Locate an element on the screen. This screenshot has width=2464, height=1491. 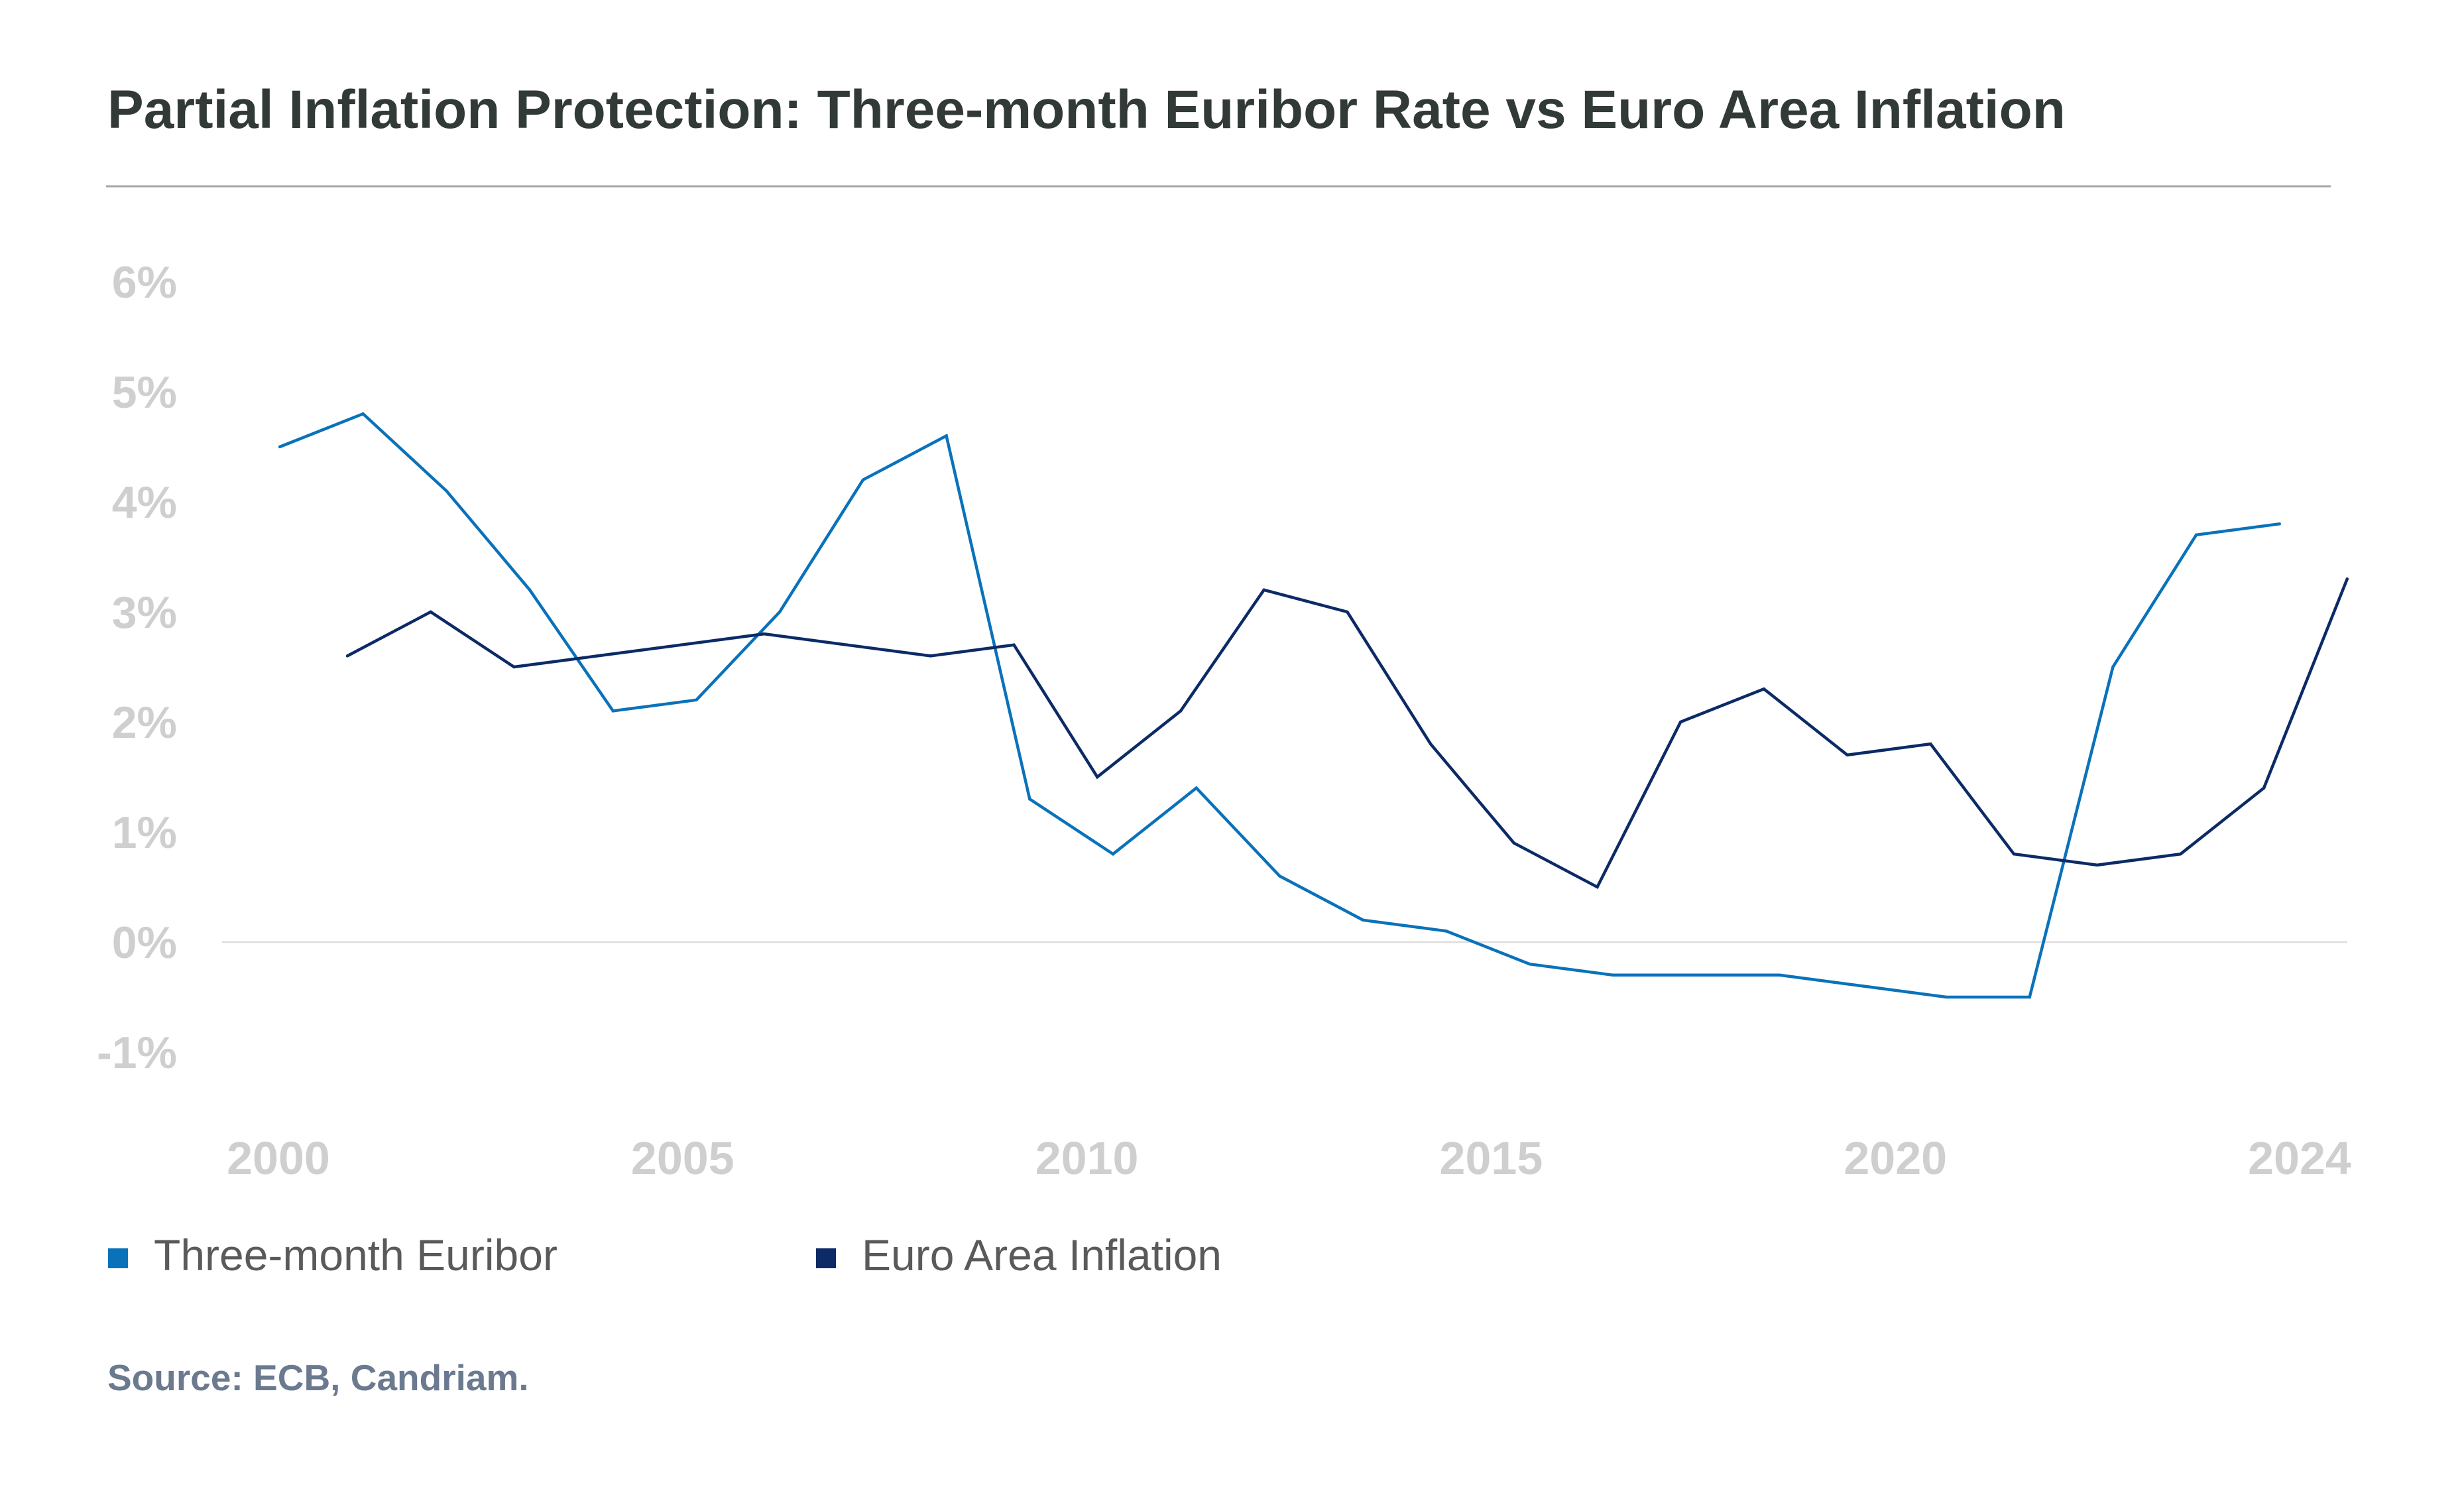
y-tick-label: 0% is located at coordinates (144, 943).